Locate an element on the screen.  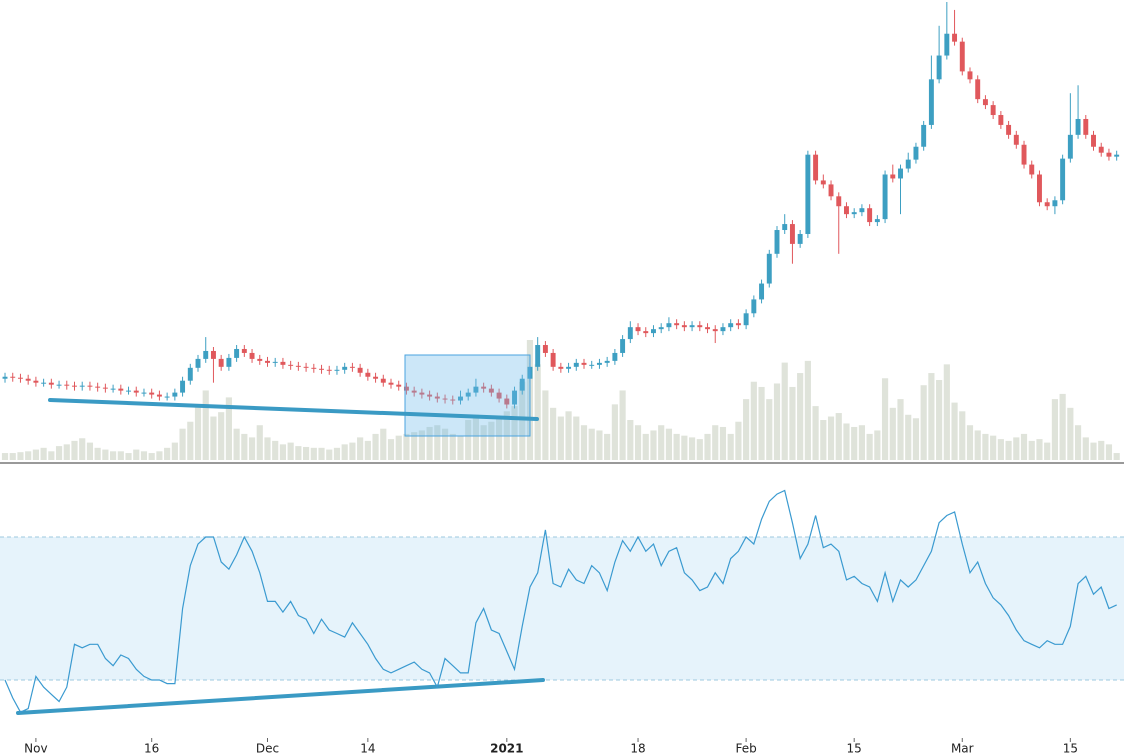
x-tick-label: Dec is located at coordinates (267, 749).